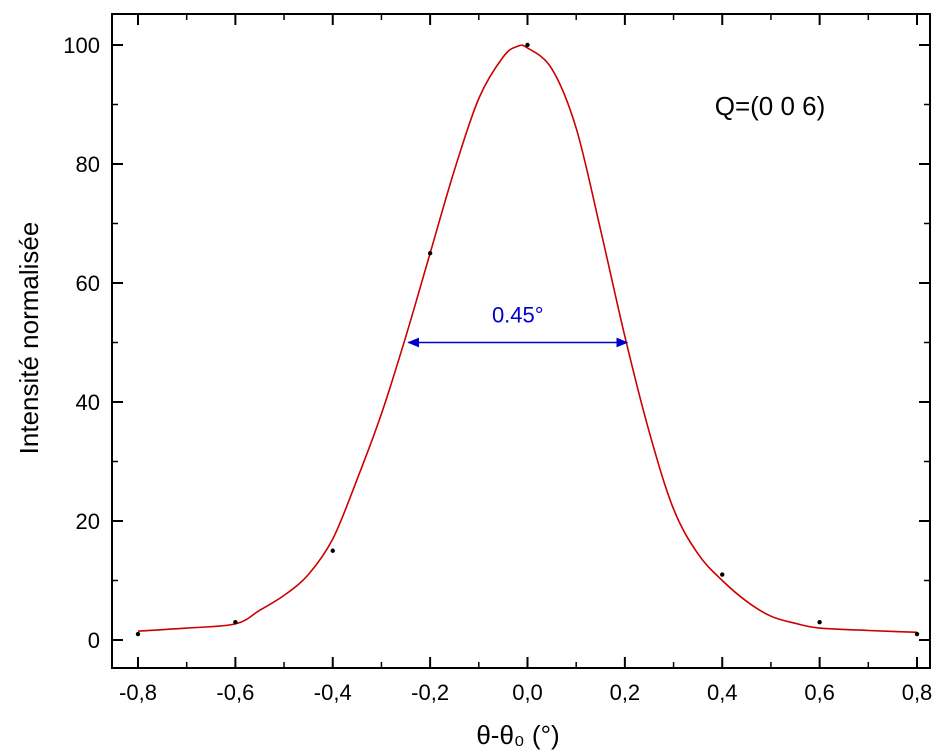 This screenshot has width=942, height=754. I want to click on y-axis-title: Intensité normalisée, so click(29, 338).